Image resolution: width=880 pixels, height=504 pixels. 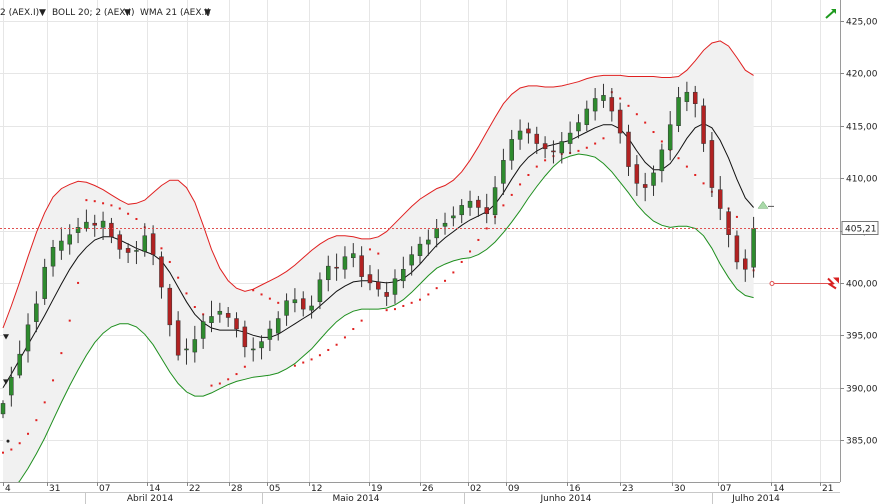 What do you see at coordinates (860, 252) in the screenshot?
I see `price-axis` at bounding box center [860, 252].